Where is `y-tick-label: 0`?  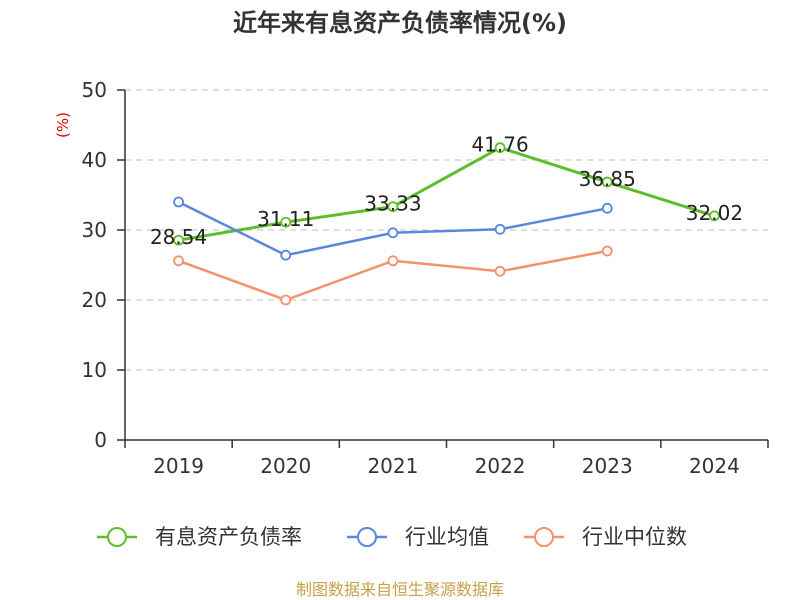 y-tick-label: 0 is located at coordinates (100, 440).